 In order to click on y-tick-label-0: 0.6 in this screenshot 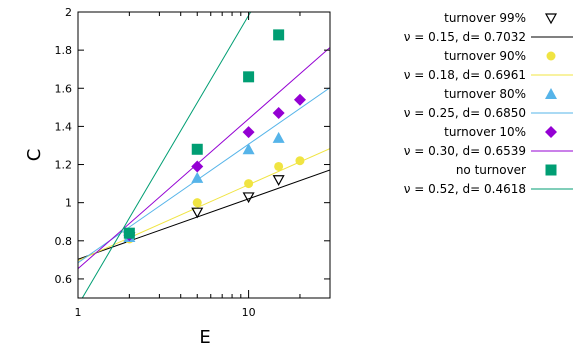, I will do `click(64, 279)`.